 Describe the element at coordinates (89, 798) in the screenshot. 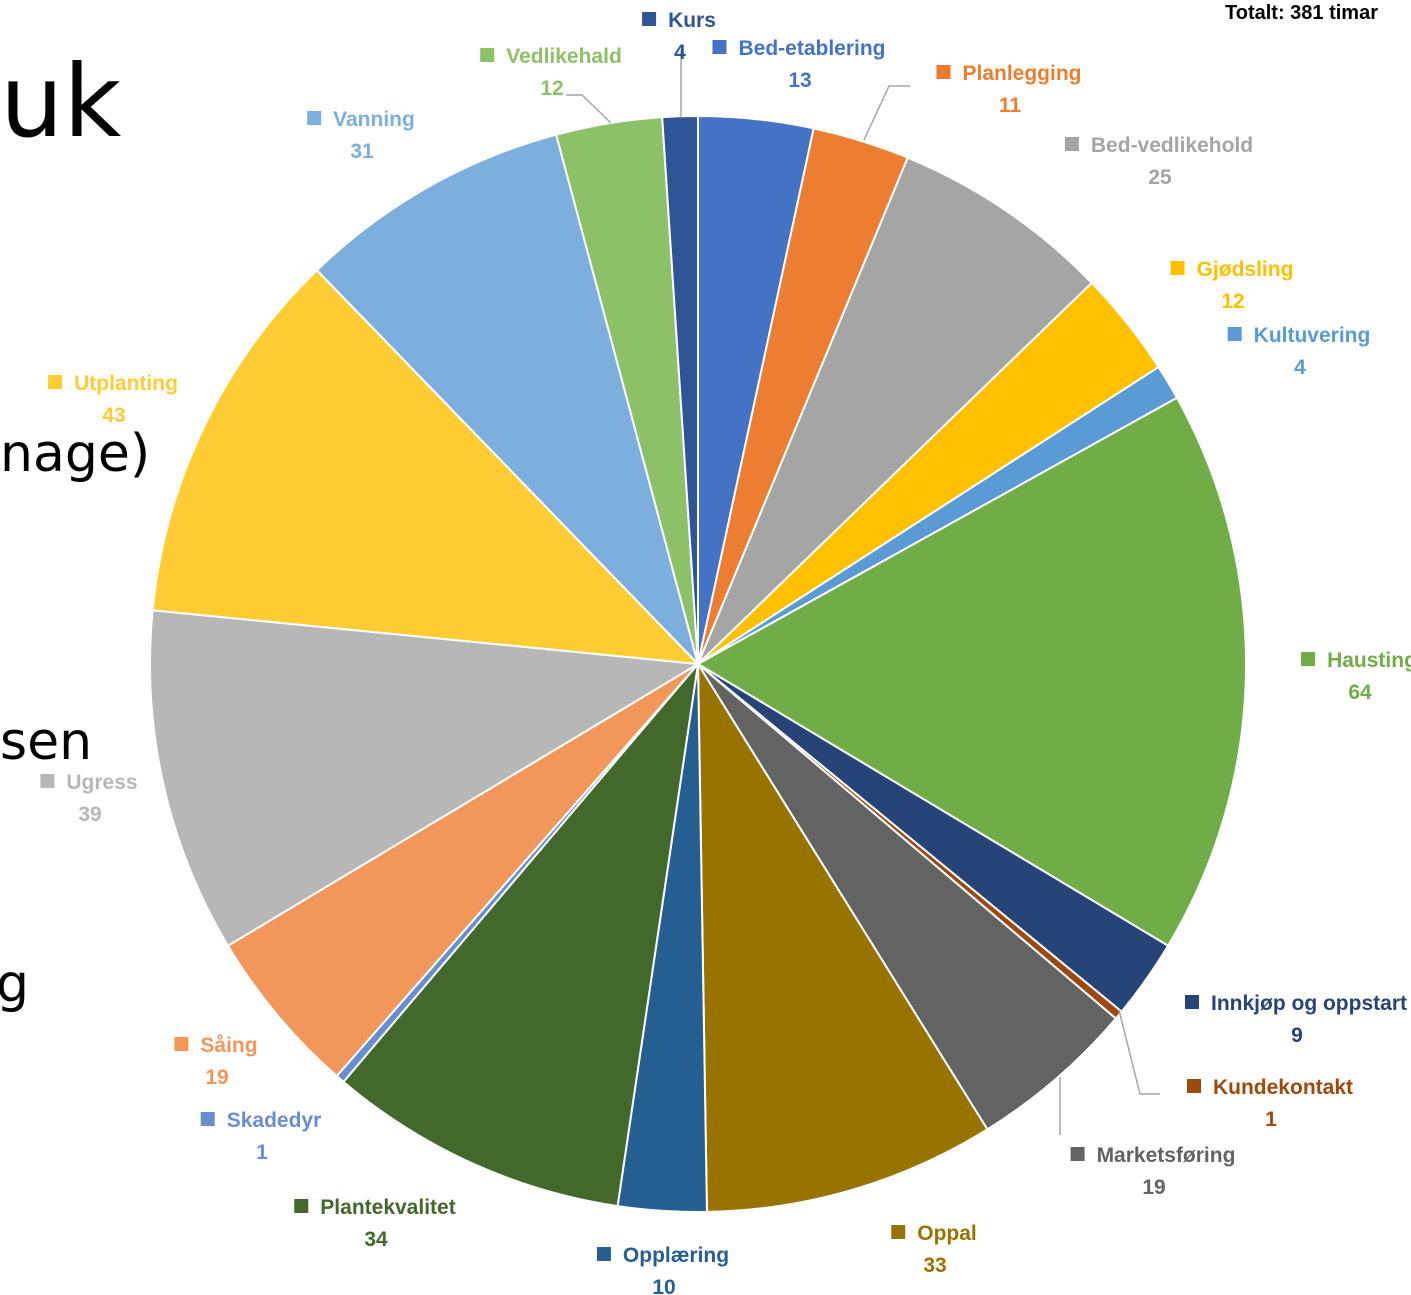

I see `data-label-ugress: Ugress 39` at that location.